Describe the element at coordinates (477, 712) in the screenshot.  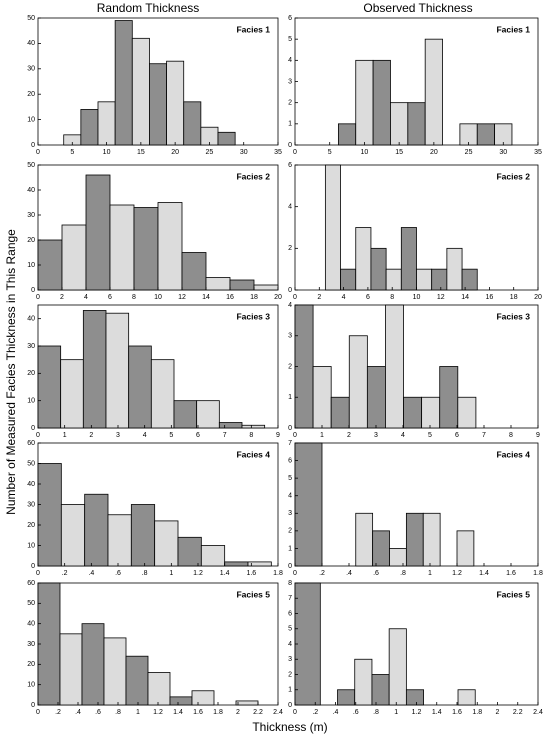
I see `x-tick-label: 1.8` at that location.